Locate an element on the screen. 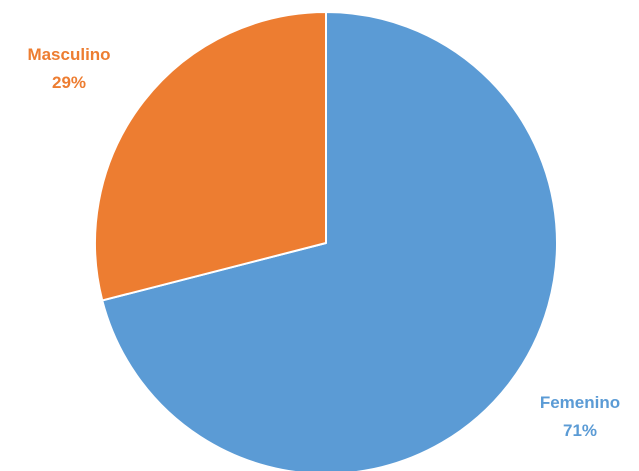  slice-label-femenino: Femenino is located at coordinates (580, 402).